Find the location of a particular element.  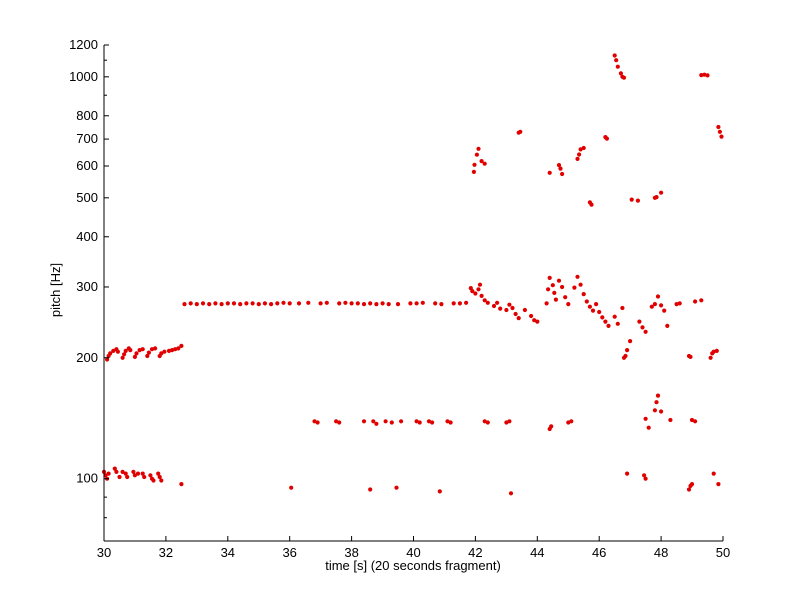

x-tick-label: 34 is located at coordinates (228, 552).